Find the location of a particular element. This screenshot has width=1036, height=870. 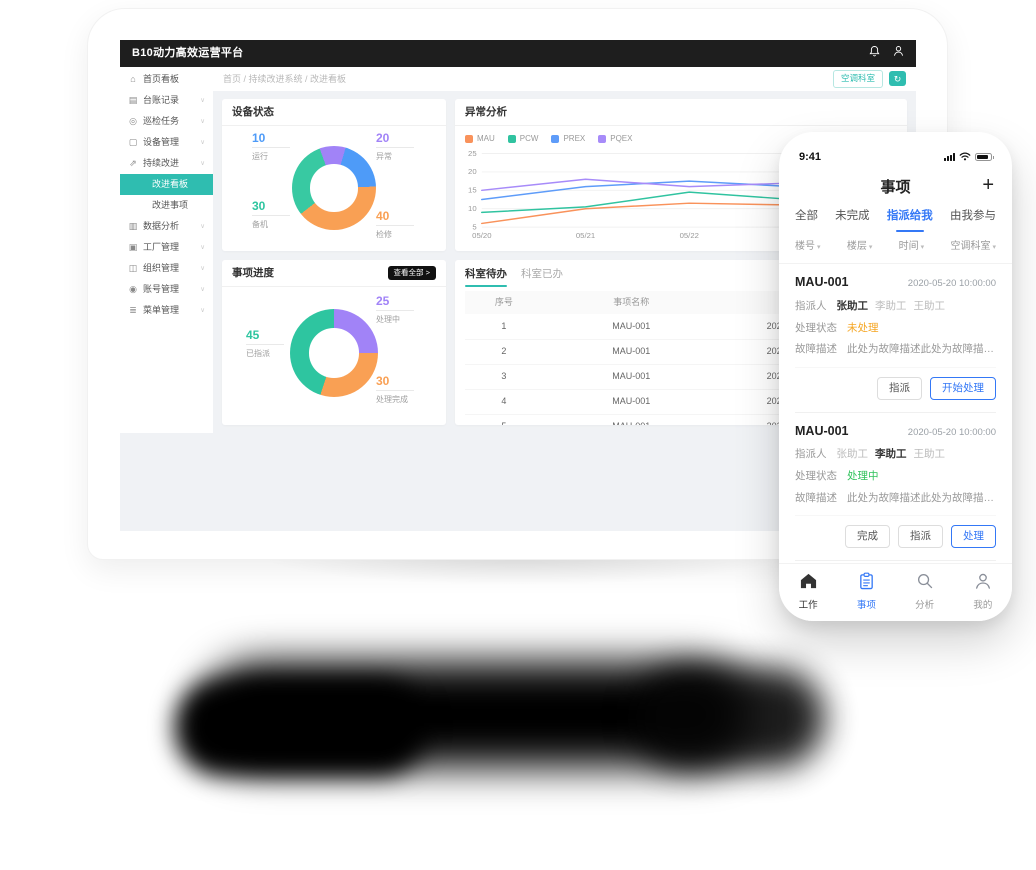

tab-incomplete: 未完成 is located at coordinates (852, 216).